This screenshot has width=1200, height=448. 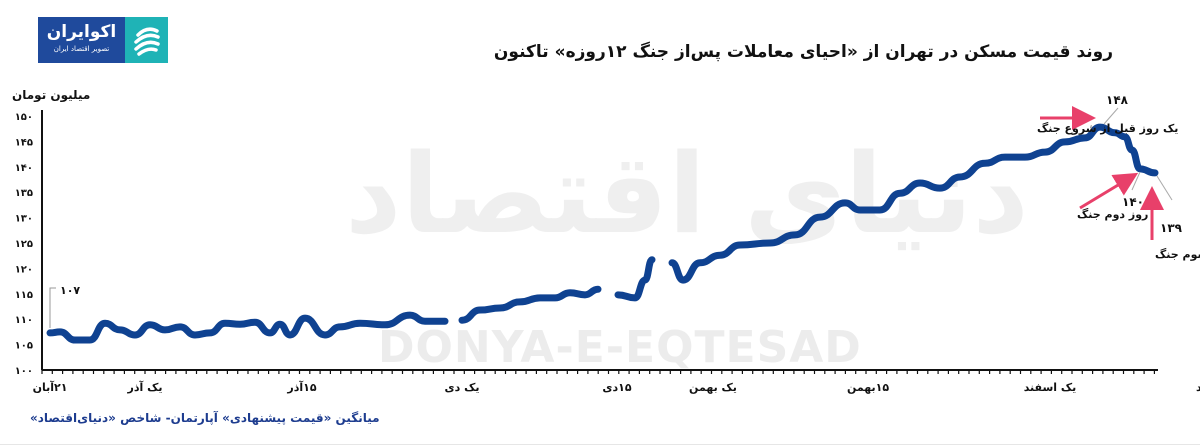 I want to click on logo-tagline: تصویر اقتصاد ایران, so click(x=81, y=49).